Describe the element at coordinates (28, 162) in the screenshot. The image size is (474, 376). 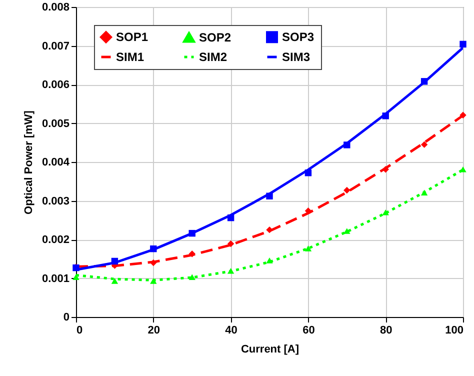
I see `y-axis-title: Optical Power [mW]` at that location.